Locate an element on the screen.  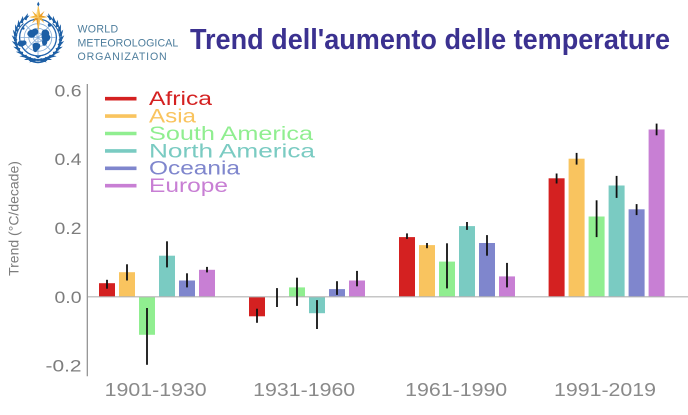
svg-text: Europe is located at coordinates (188, 186).